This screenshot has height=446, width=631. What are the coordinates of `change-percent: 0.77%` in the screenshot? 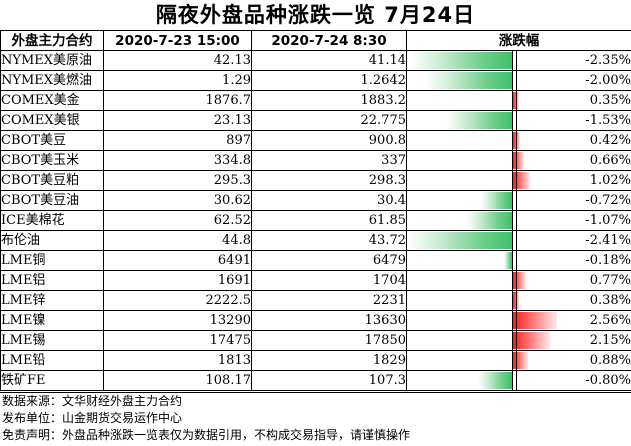 It's located at (574, 281).